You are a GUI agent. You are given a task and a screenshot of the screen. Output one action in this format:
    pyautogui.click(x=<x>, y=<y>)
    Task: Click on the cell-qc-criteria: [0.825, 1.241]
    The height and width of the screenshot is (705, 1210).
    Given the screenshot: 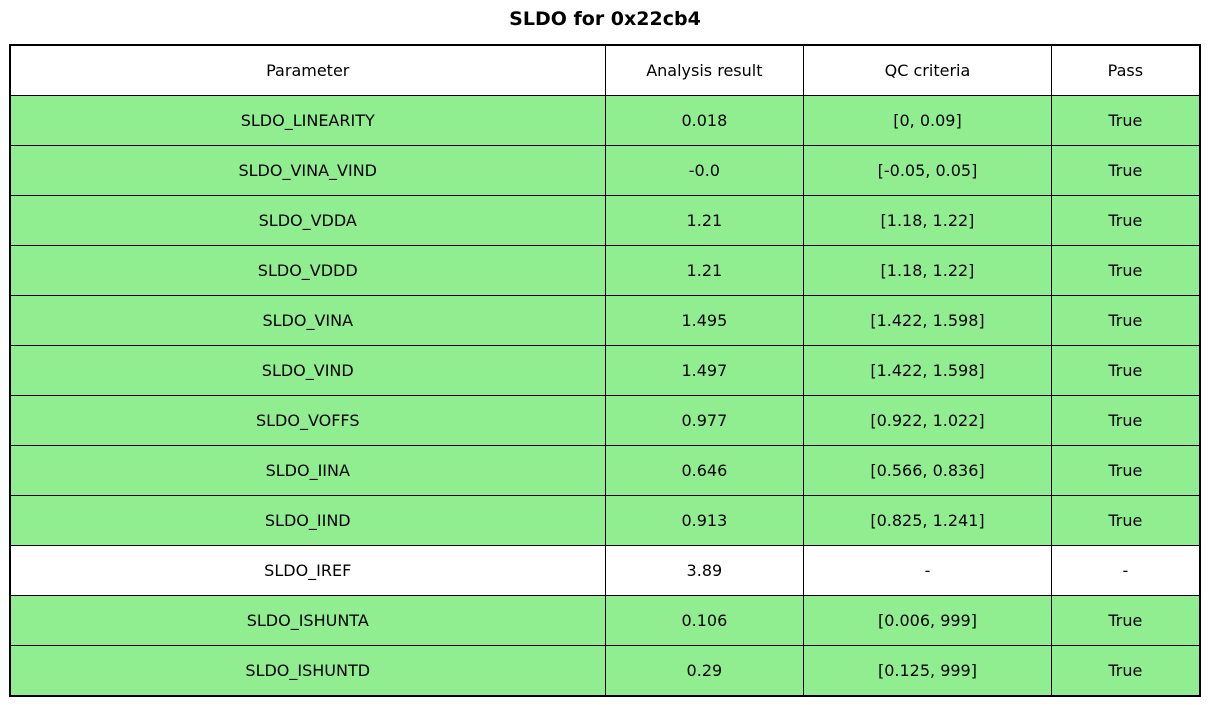 What is the action you would take?
    pyautogui.click(x=927, y=520)
    